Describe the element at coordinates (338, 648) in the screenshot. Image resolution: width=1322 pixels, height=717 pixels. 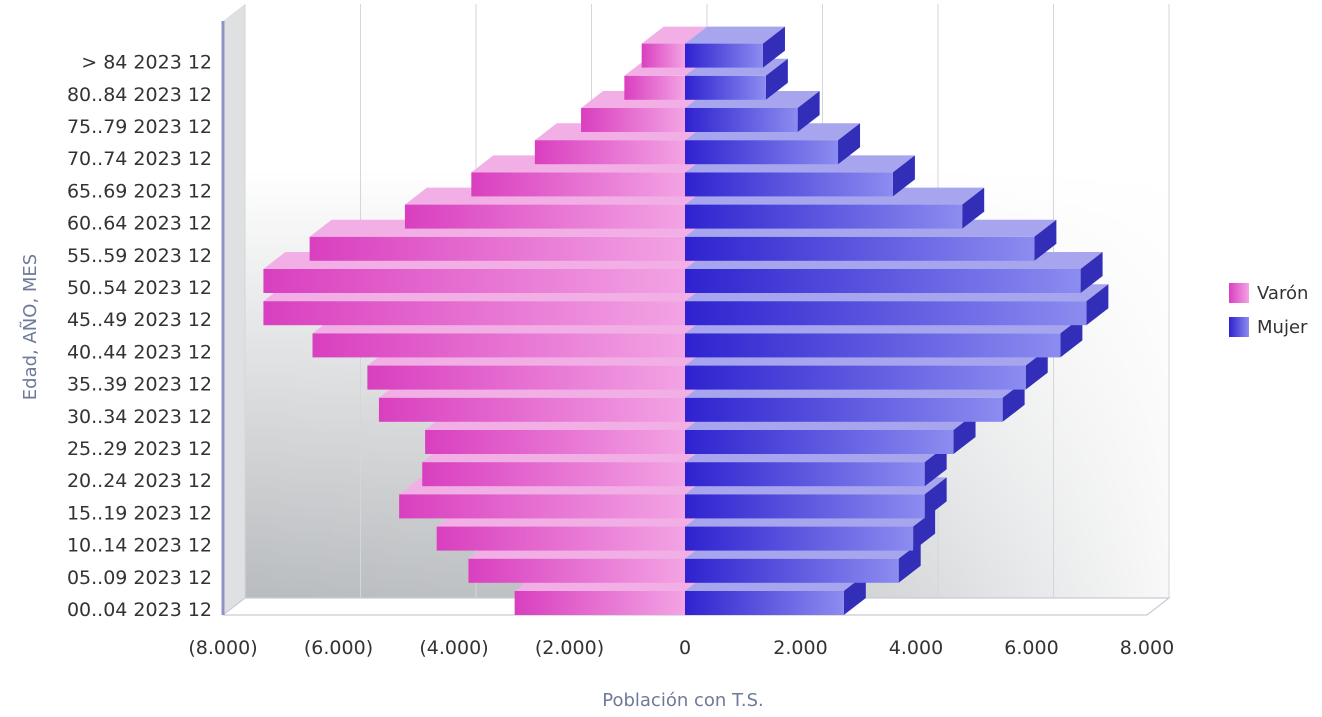
I see `x-tick-label: (6.000)` at that location.